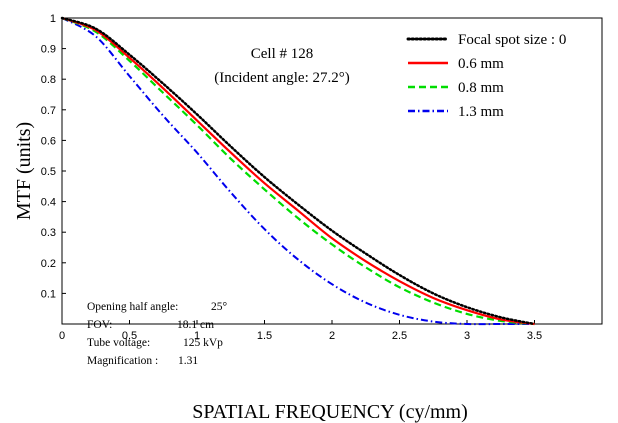  What do you see at coordinates (197, 336) in the screenshot?
I see `x-tick-label: 1` at bounding box center [197, 336].